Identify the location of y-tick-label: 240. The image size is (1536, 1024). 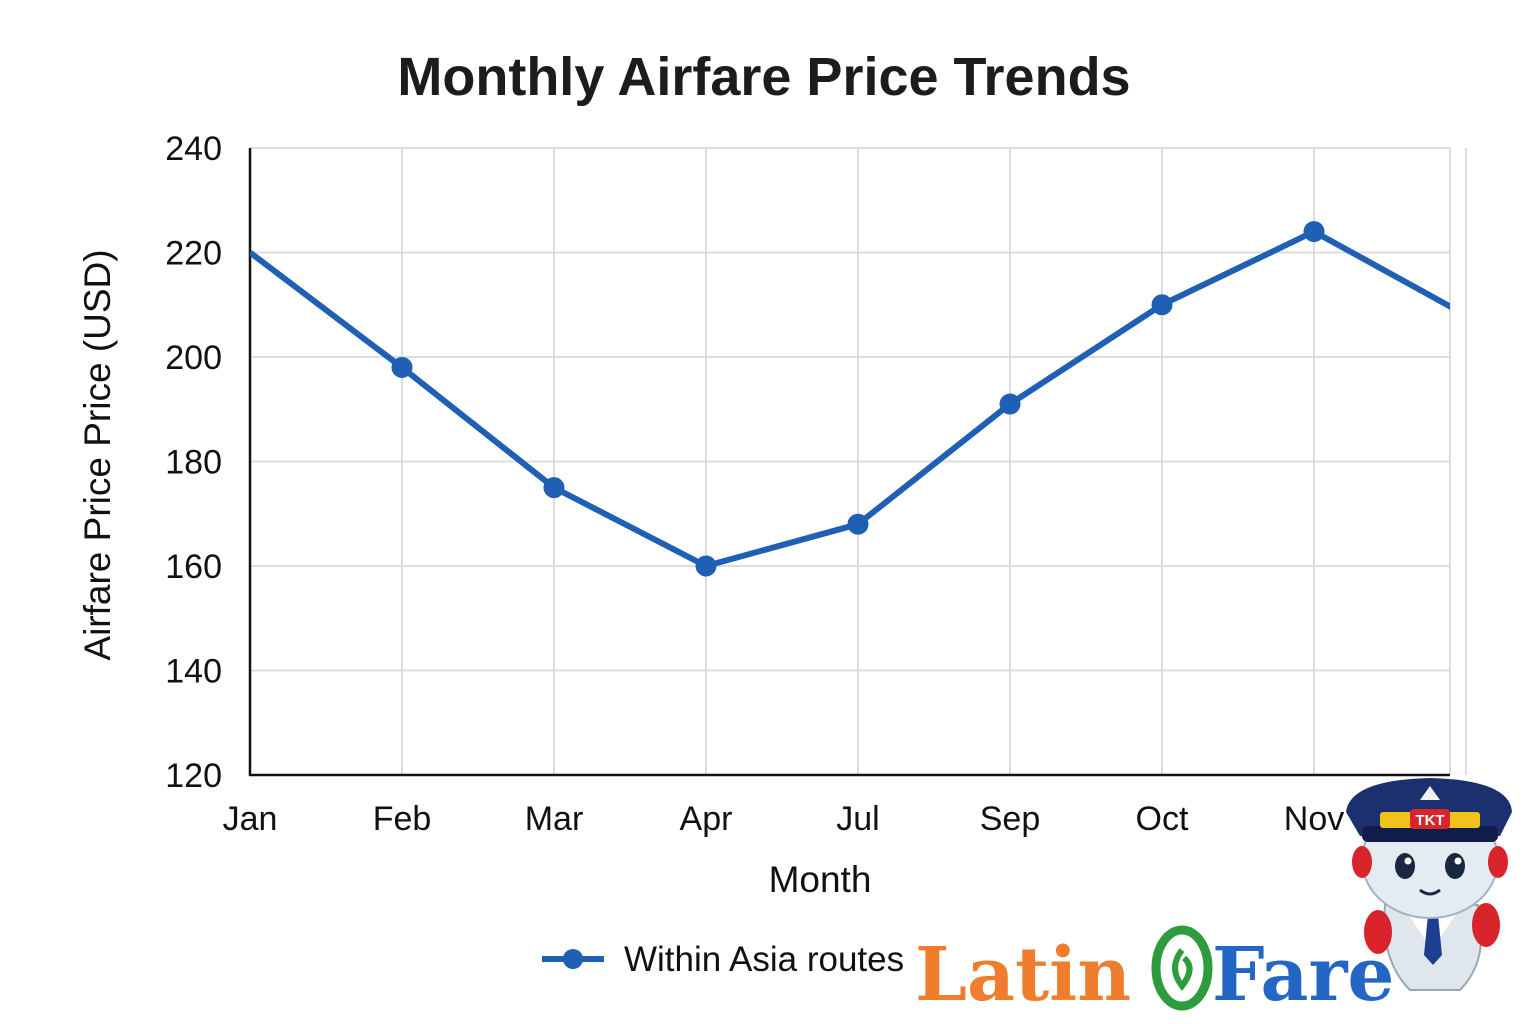
(193, 149).